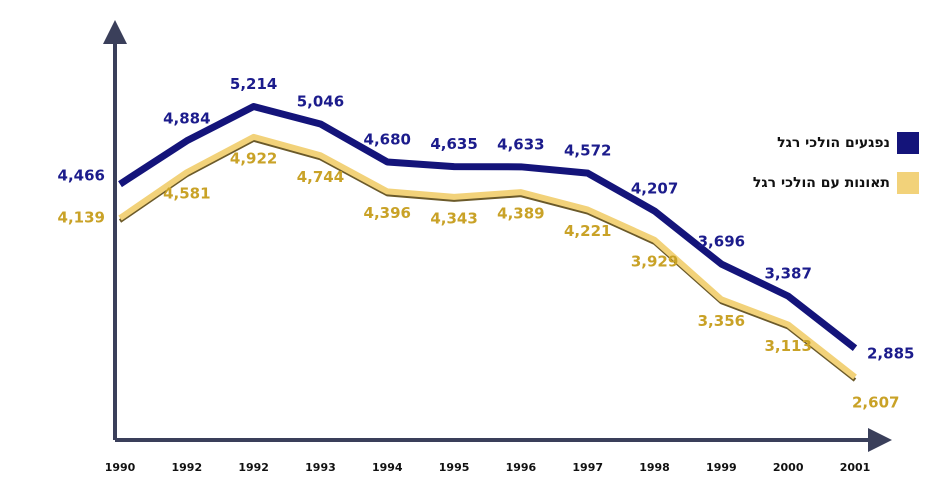  What do you see at coordinates (890, 354) in the screenshot?
I see `value-label: 2,885` at bounding box center [890, 354].